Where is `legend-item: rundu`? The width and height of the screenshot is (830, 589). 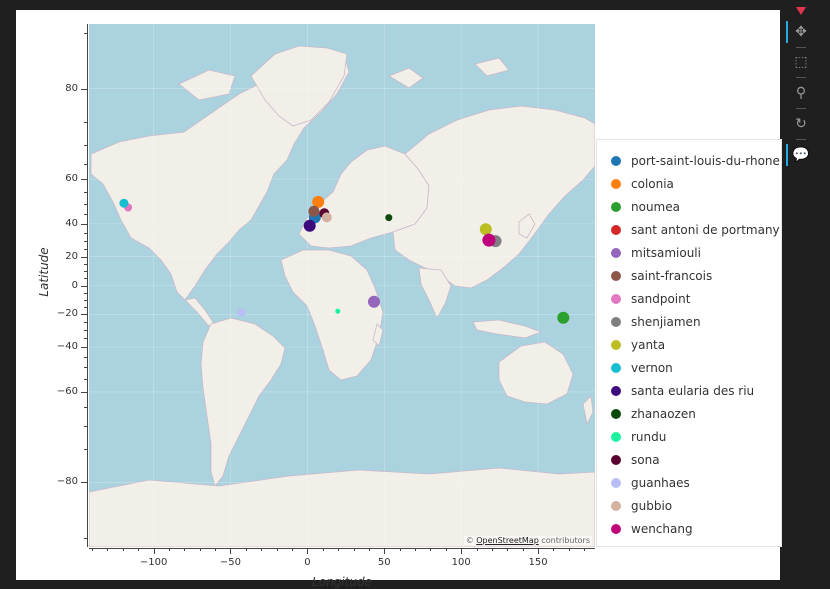 legend-item: rundu is located at coordinates (638, 436).